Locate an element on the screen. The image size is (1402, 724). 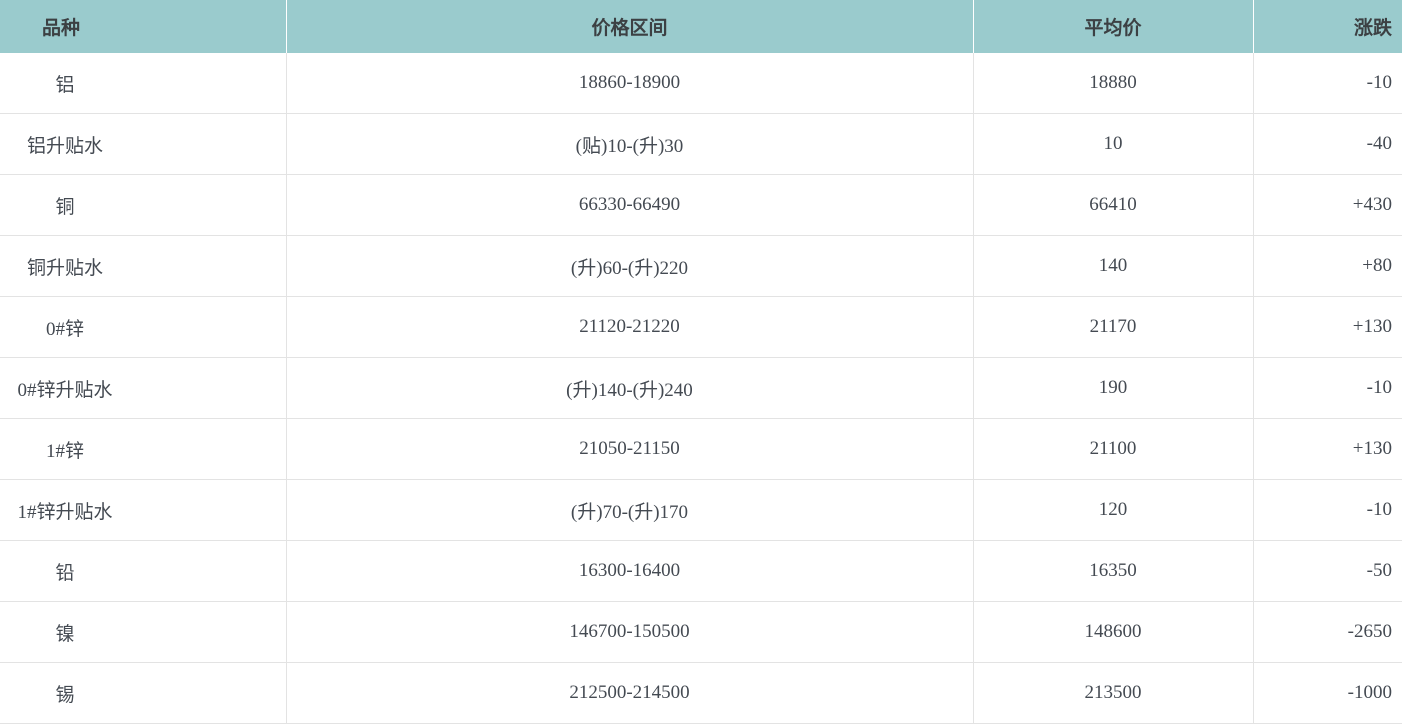
variety-label: 0#锌 is located at coordinates (64, 329).